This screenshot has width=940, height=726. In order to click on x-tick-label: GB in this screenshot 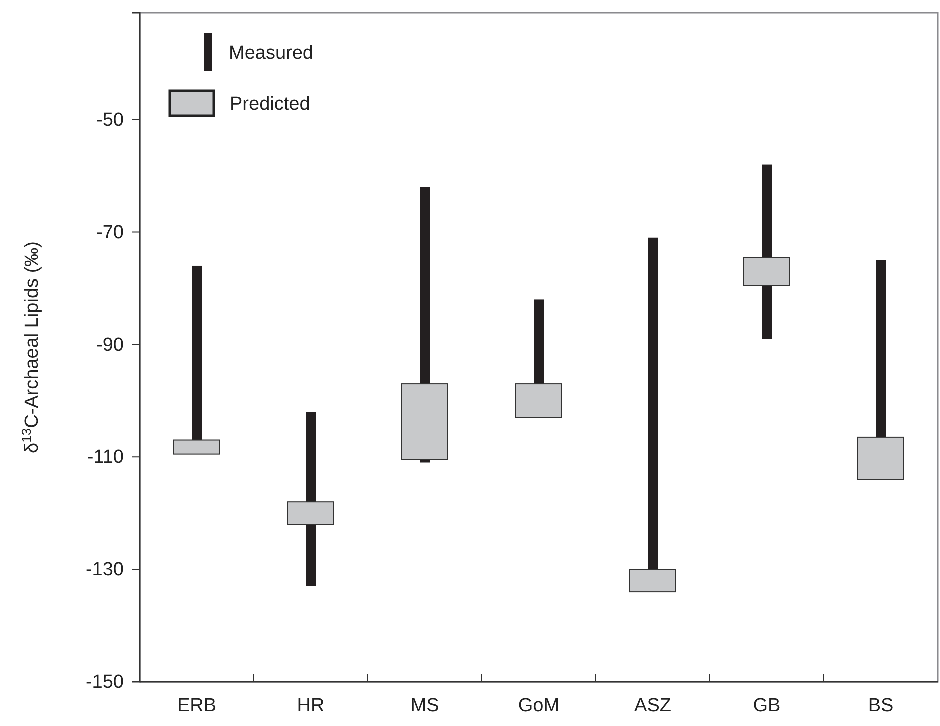, I will do `click(767, 705)`.